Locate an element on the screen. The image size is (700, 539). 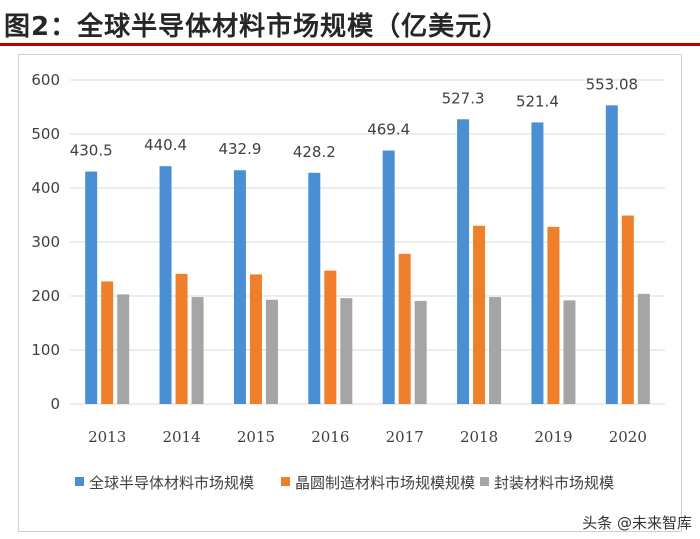
page-title: 图2：全球半导体材料市场规模（亿美元） is located at coordinates (257, 27).